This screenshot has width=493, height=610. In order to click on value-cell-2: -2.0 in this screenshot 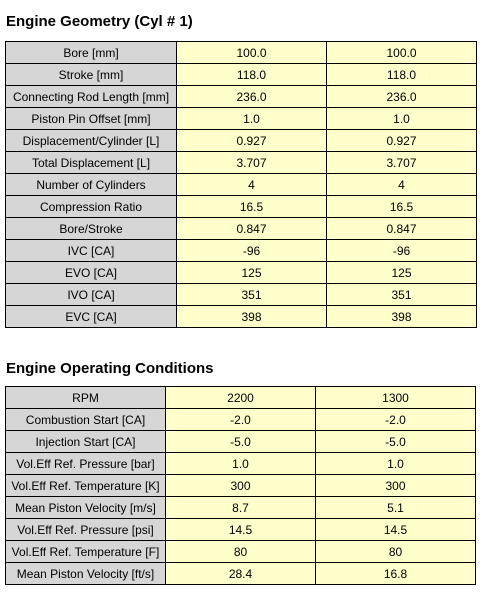, I will do `click(395, 419)`.